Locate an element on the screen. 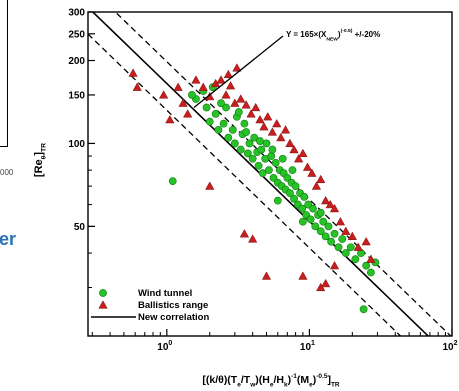 This screenshot has width=459, height=391. neighbor-figure-frame is located at coordinates (4, 73).